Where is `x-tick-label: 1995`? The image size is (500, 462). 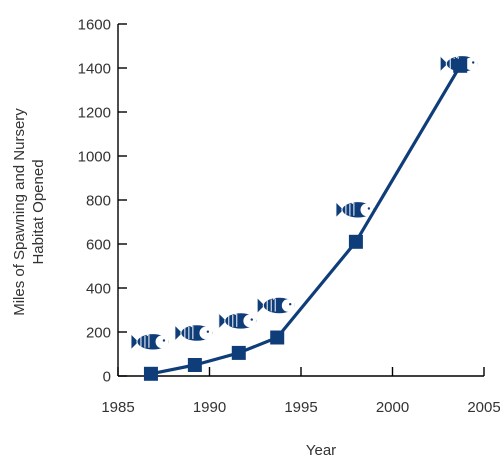 x-tick-label: 1995 is located at coordinates (300, 407).